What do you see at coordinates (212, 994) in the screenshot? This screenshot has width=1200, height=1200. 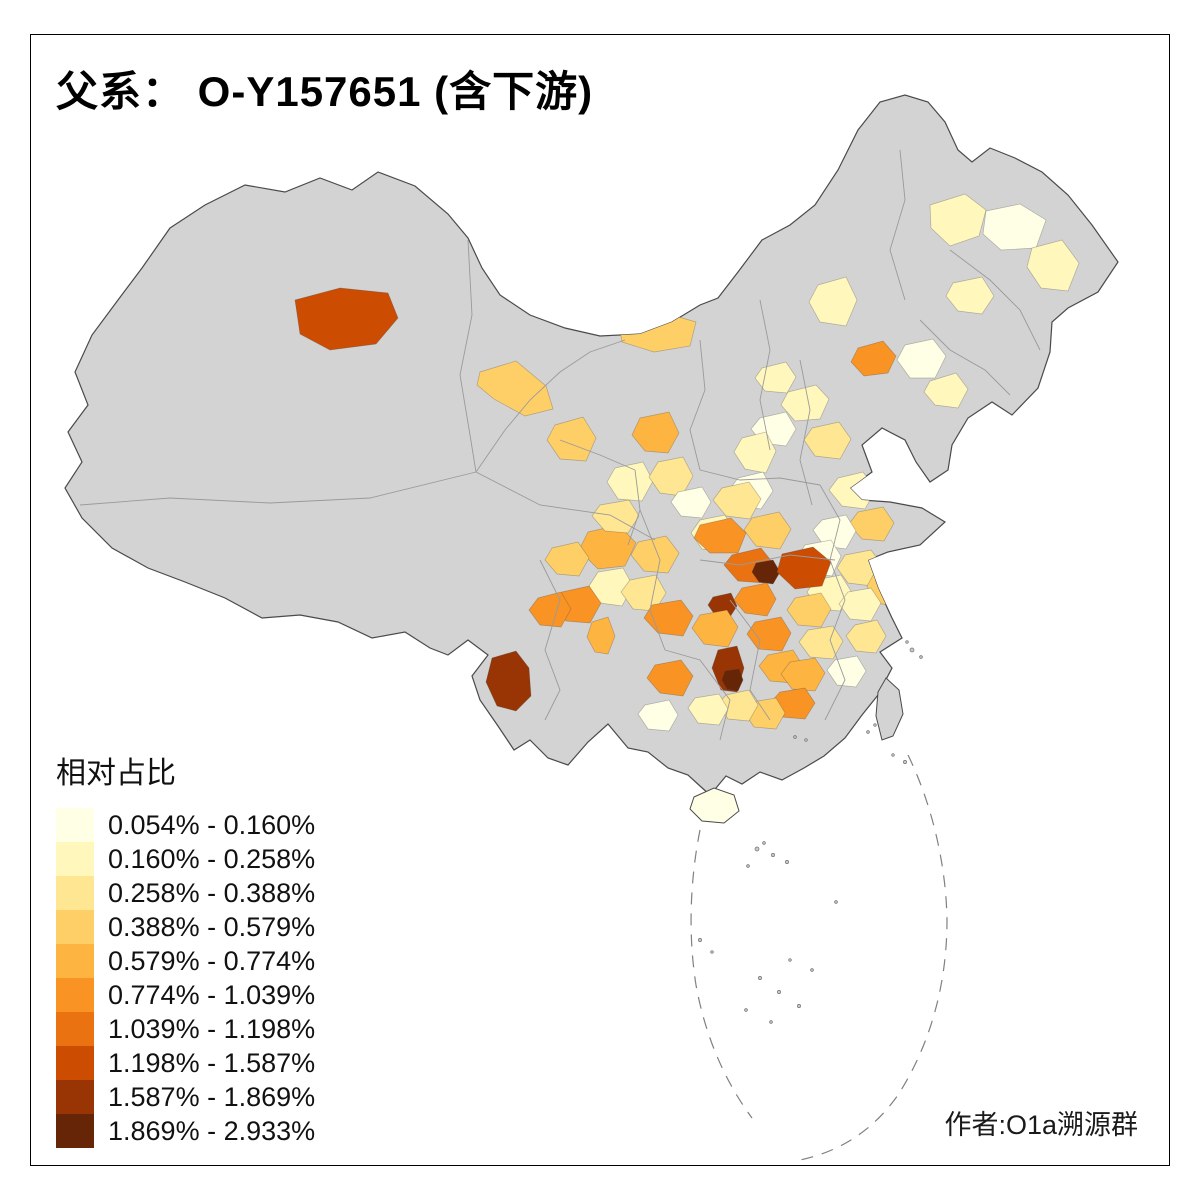 I see `legend-label: 0.774% - 1.039%` at bounding box center [212, 994].